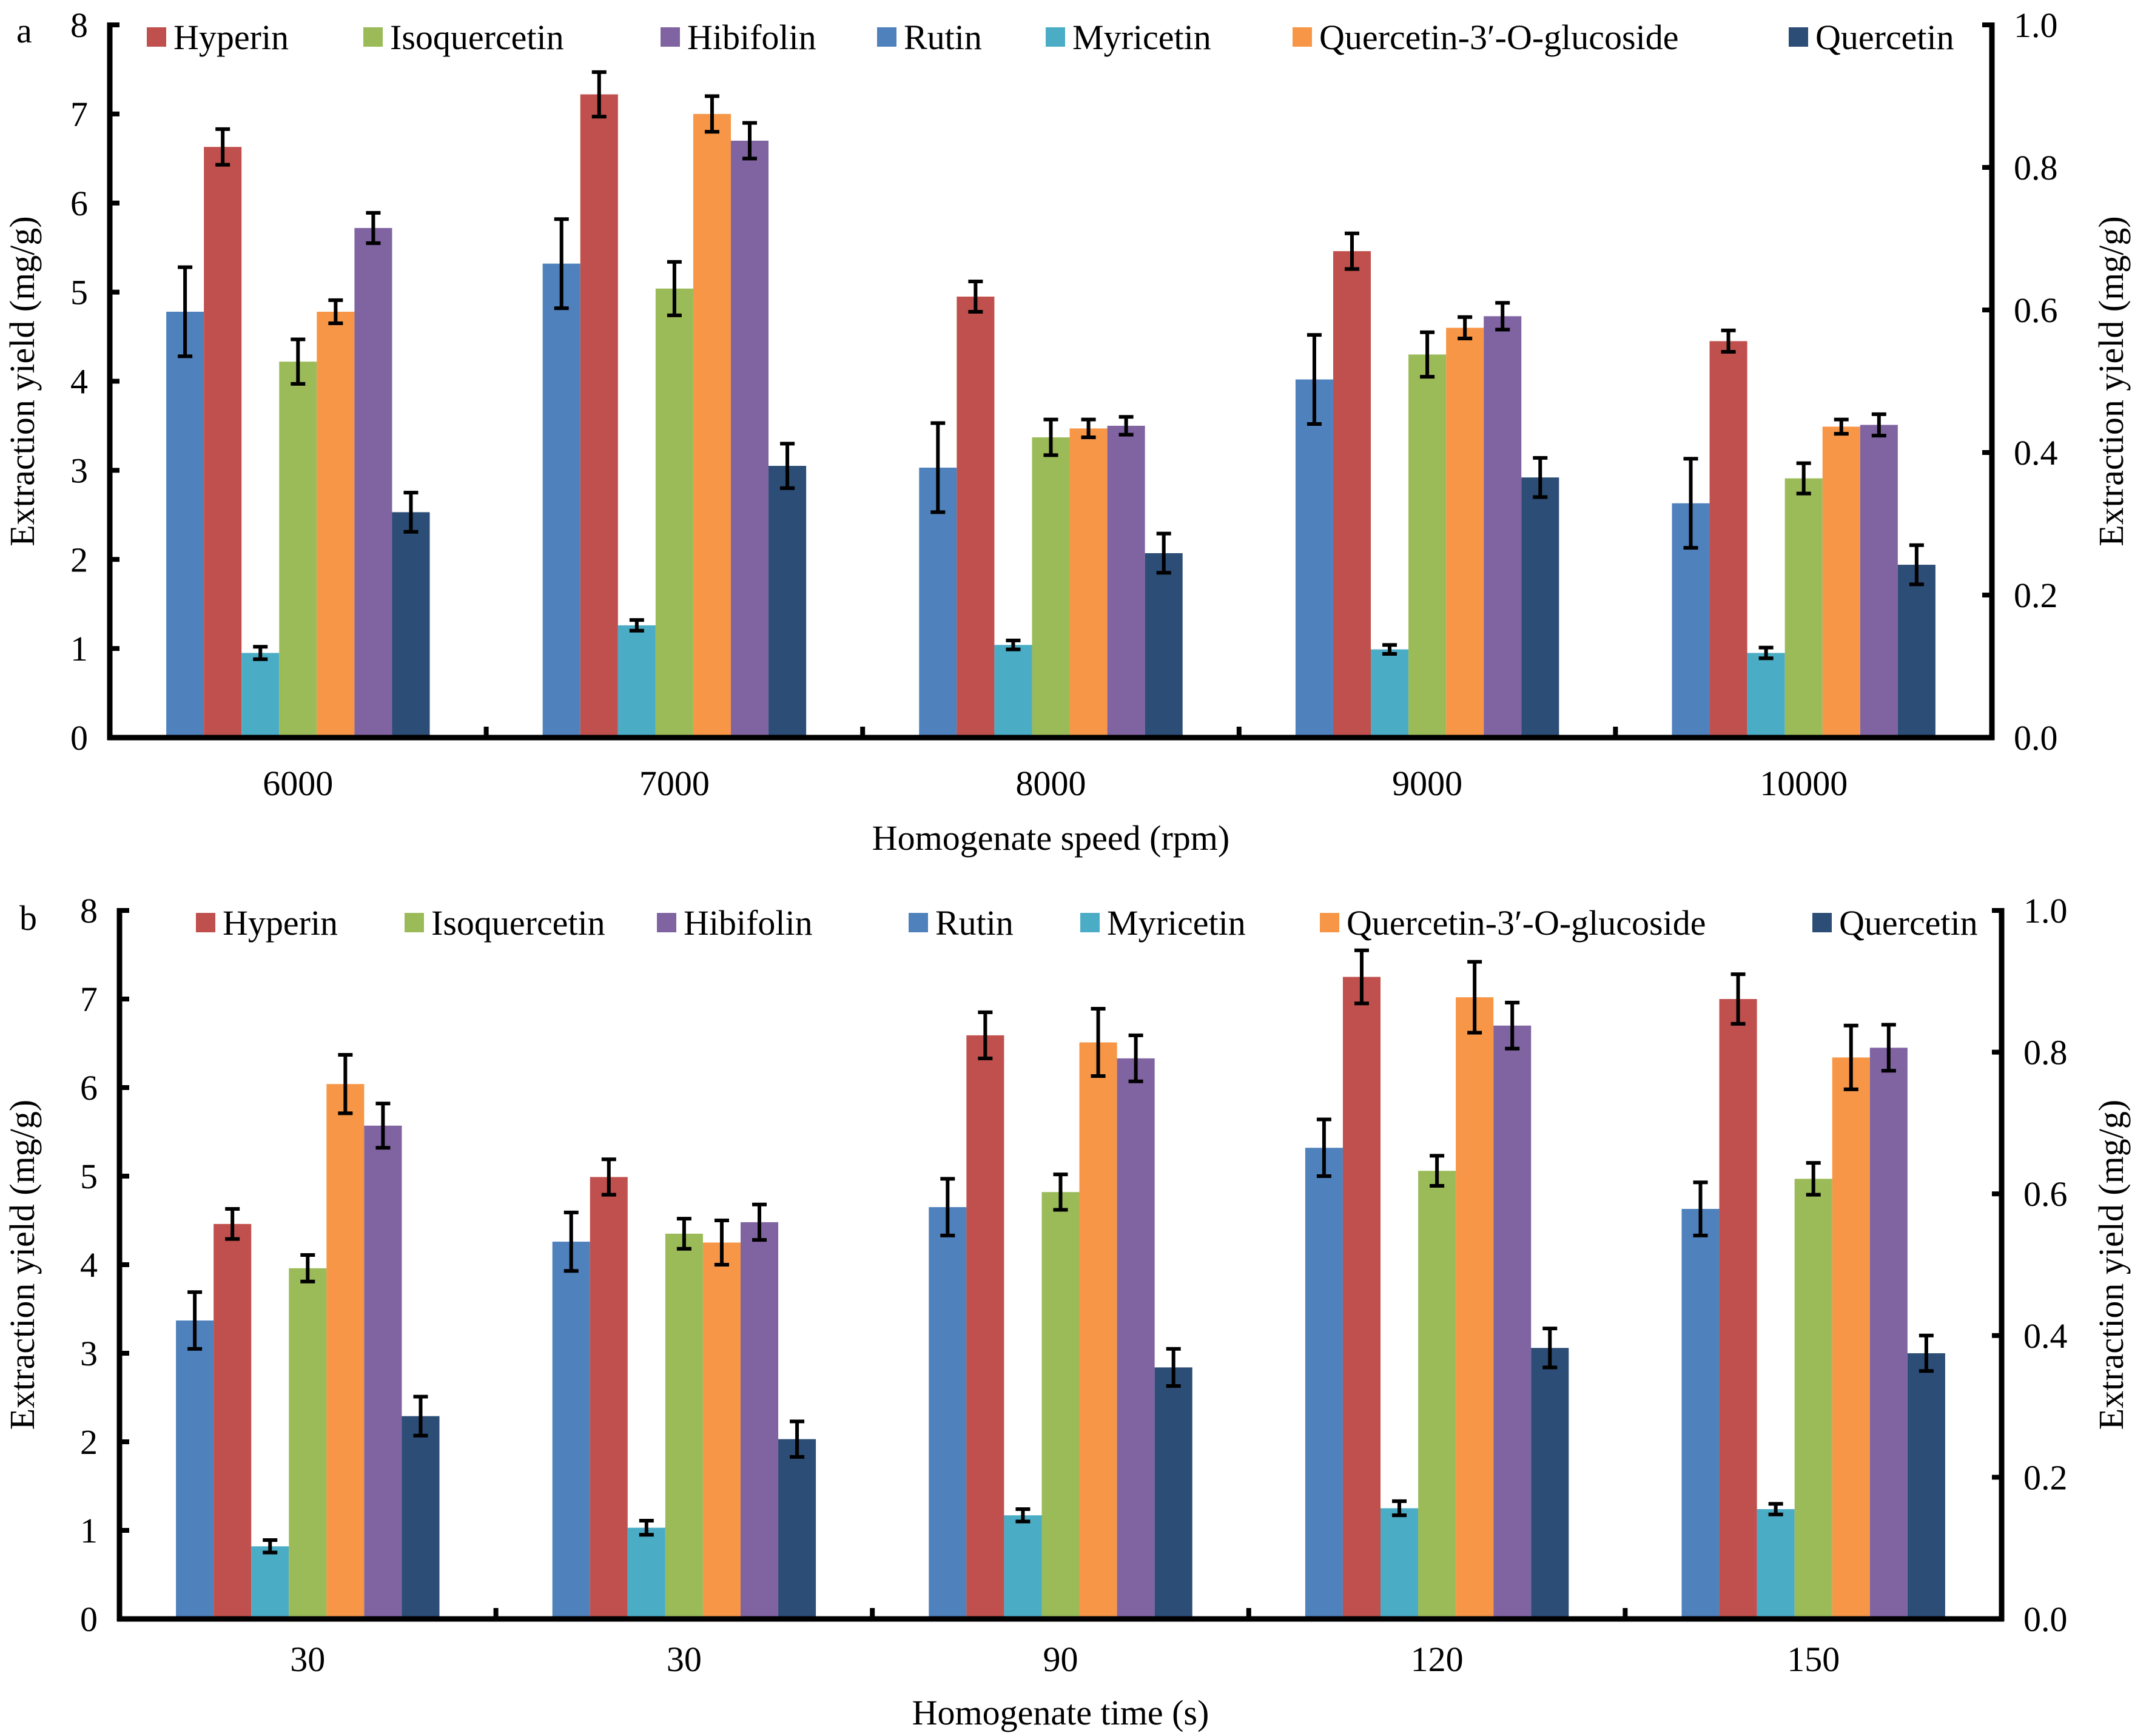  I want to click on y-tick-label: 8, so click(79, 25).